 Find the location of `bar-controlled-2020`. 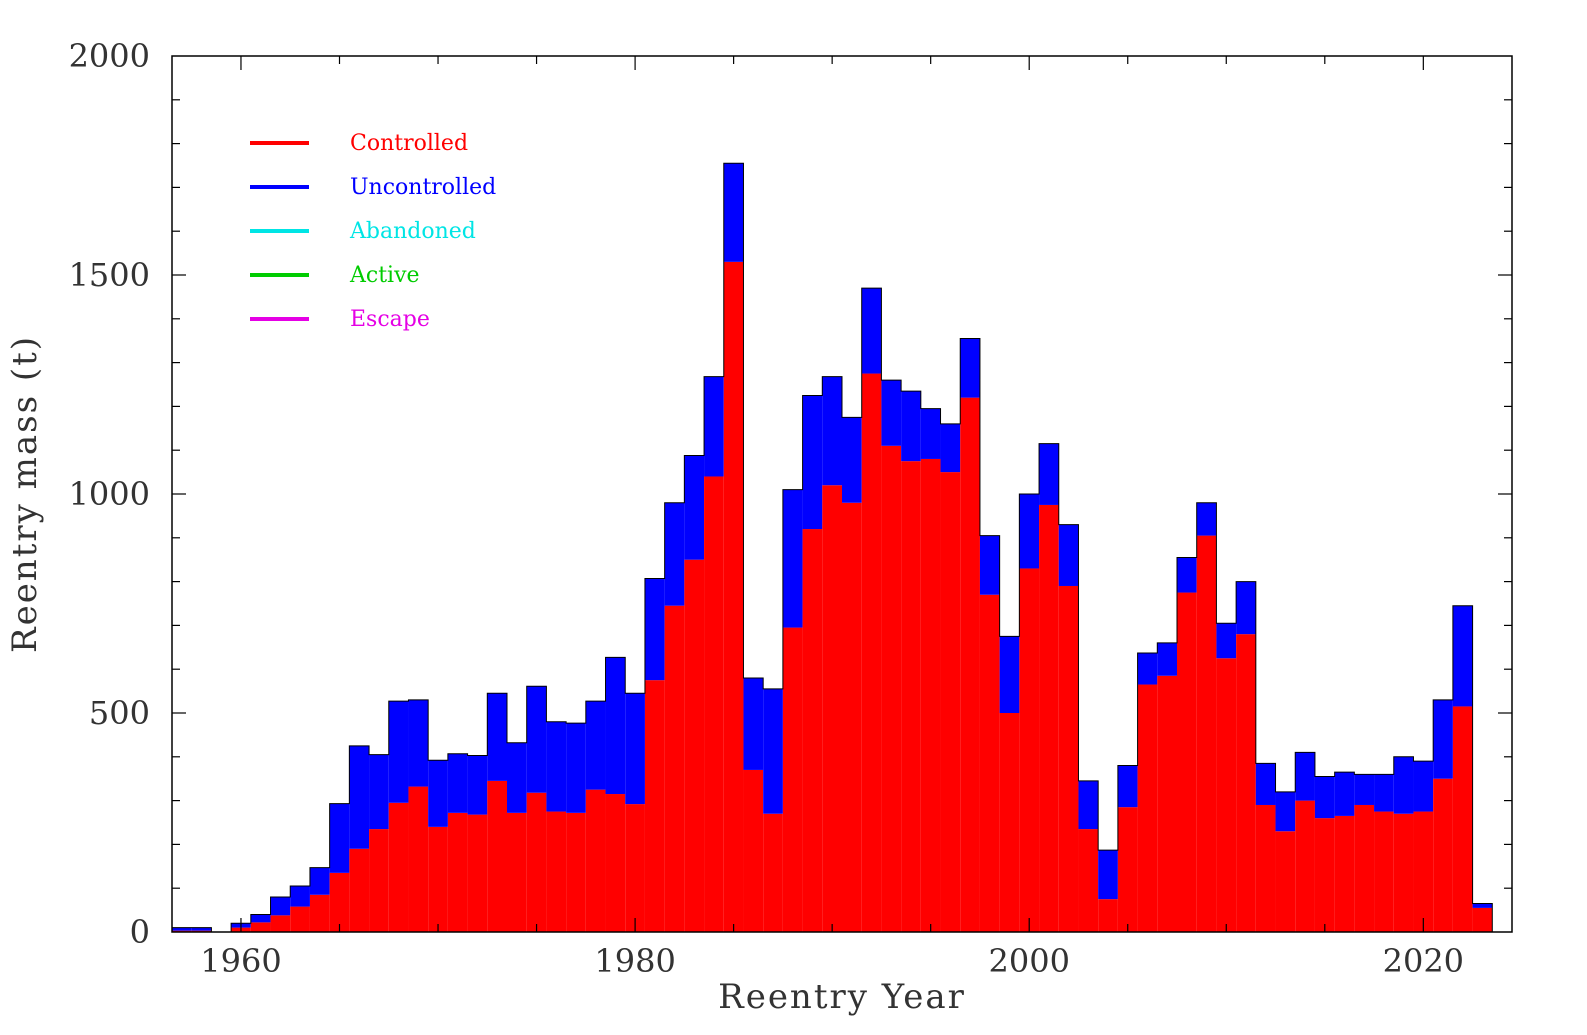

bar-controlled-2020 is located at coordinates (1423, 871).